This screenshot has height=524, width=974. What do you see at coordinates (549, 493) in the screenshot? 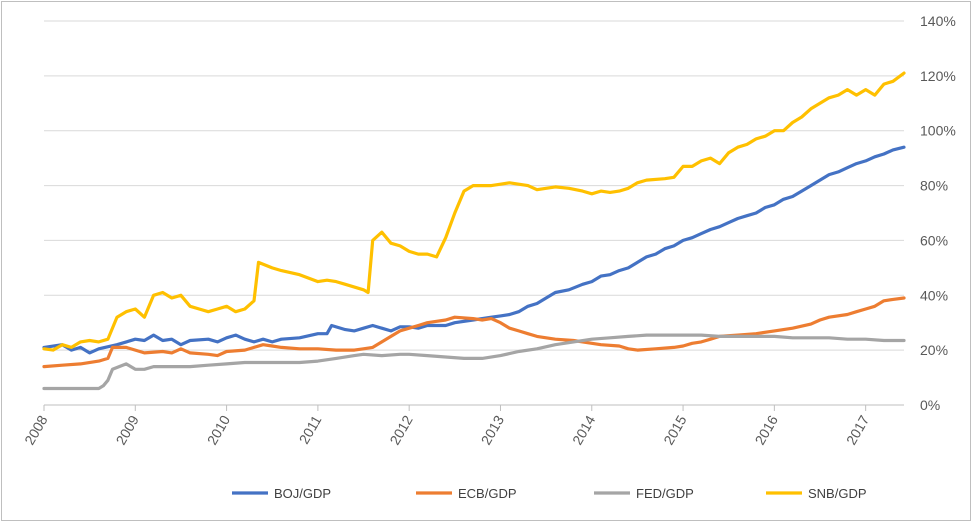
I see `legend: BOJ/GDP ECB/GDP FED/GDP SNB/GDP` at bounding box center [549, 493].